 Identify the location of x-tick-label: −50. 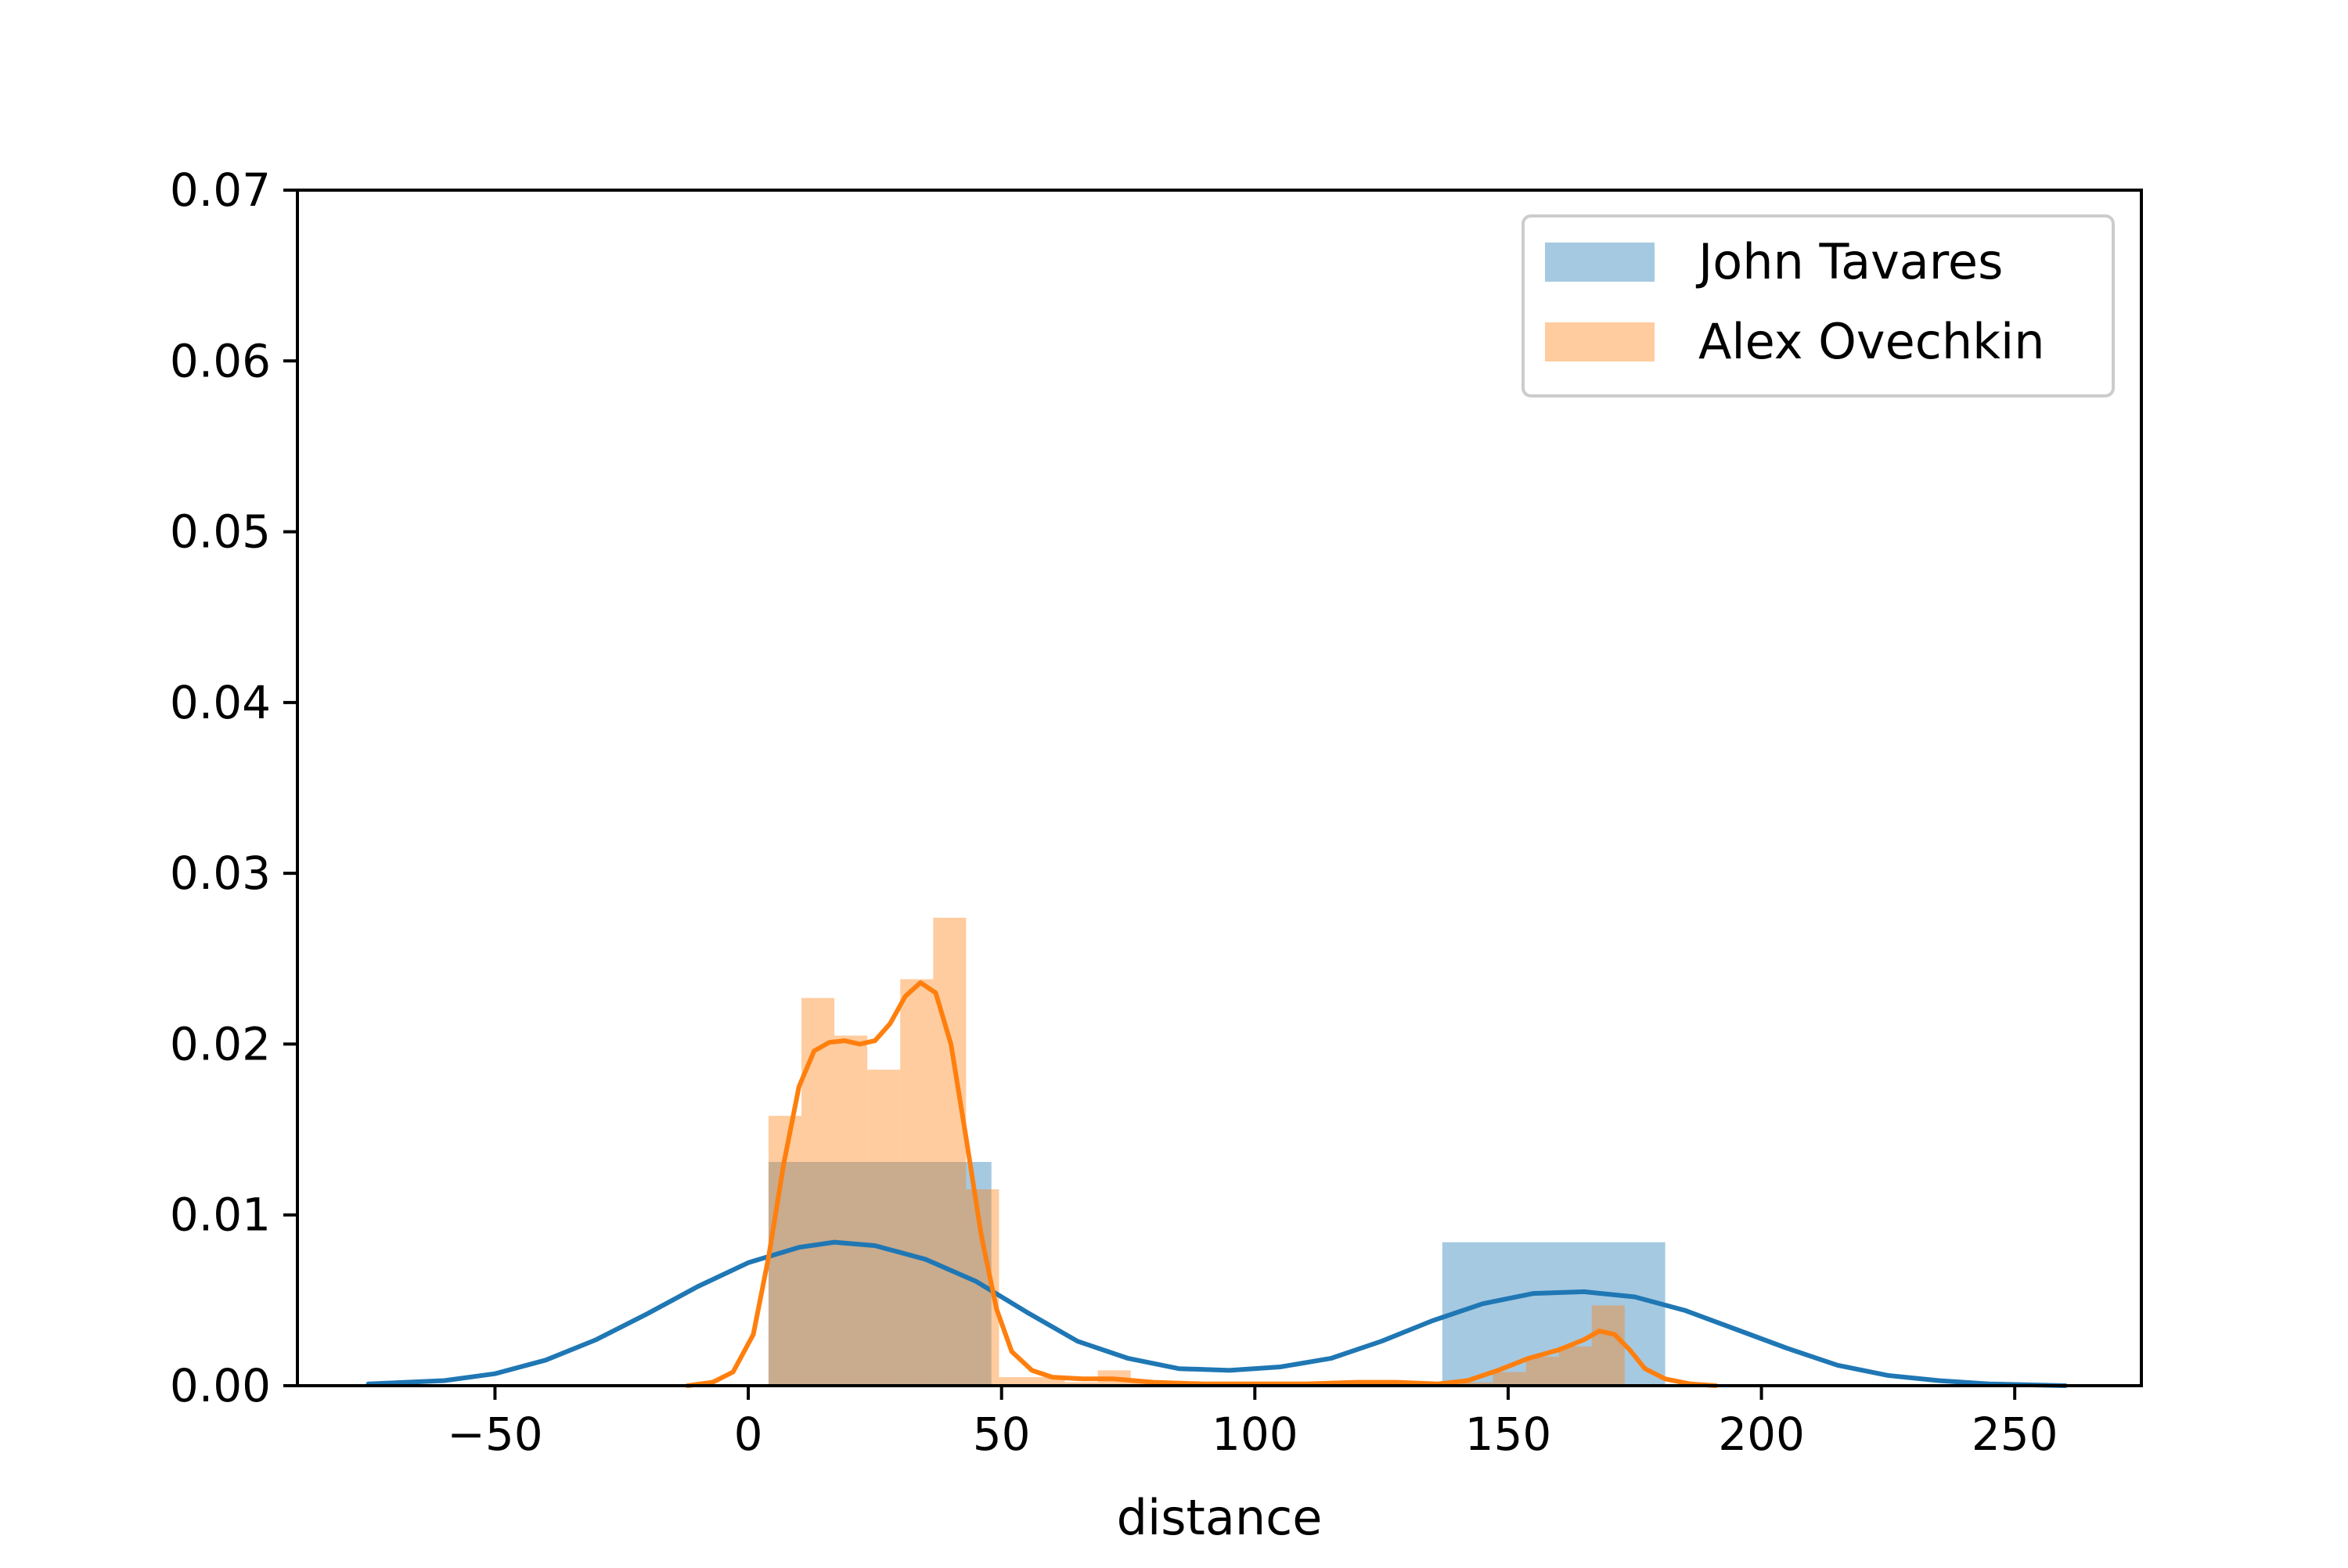
(494, 1434).